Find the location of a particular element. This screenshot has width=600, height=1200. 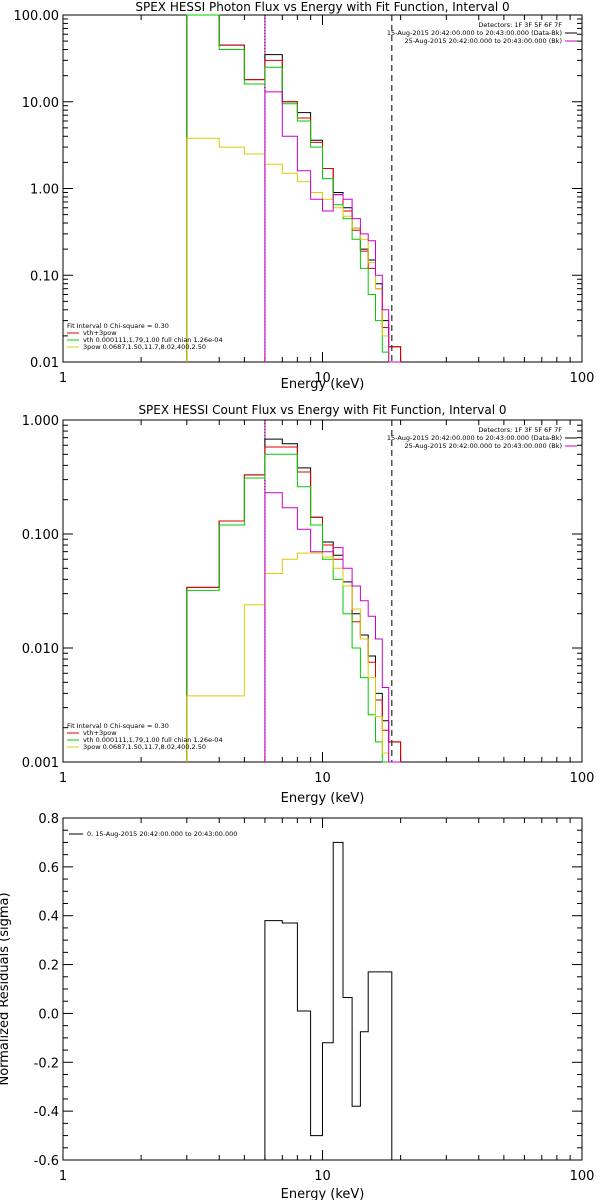

y-tick-label: 10.00 is located at coordinates (40, 103).